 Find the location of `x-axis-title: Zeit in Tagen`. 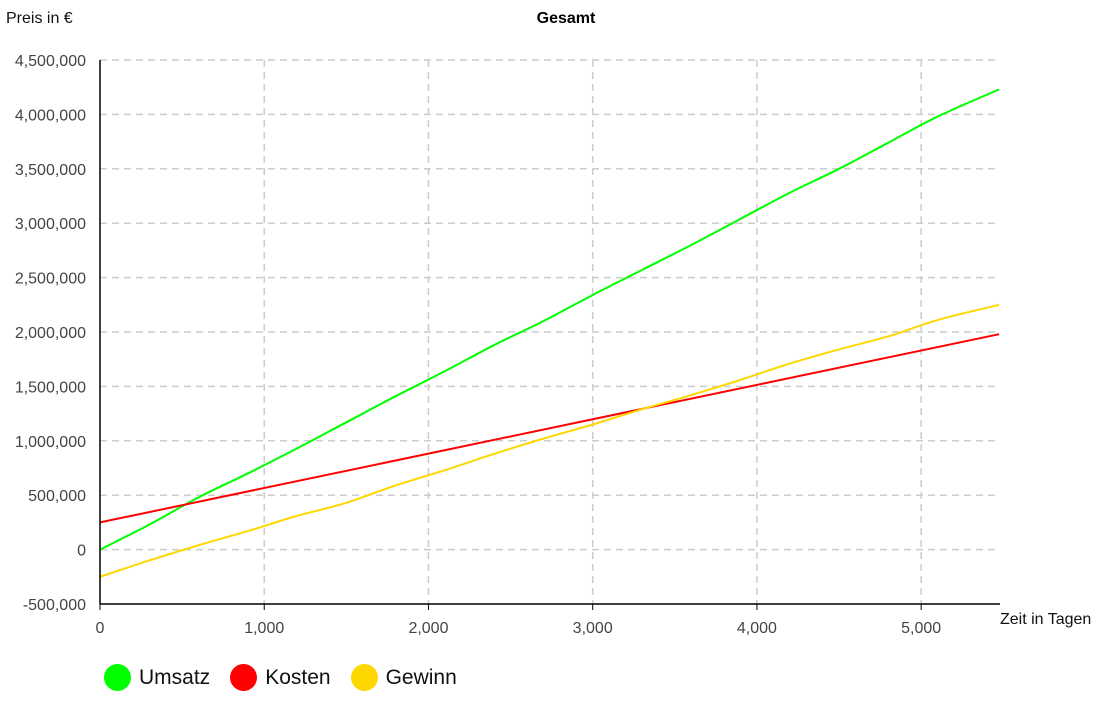

x-axis-title: Zeit in Tagen is located at coordinates (1045, 619).